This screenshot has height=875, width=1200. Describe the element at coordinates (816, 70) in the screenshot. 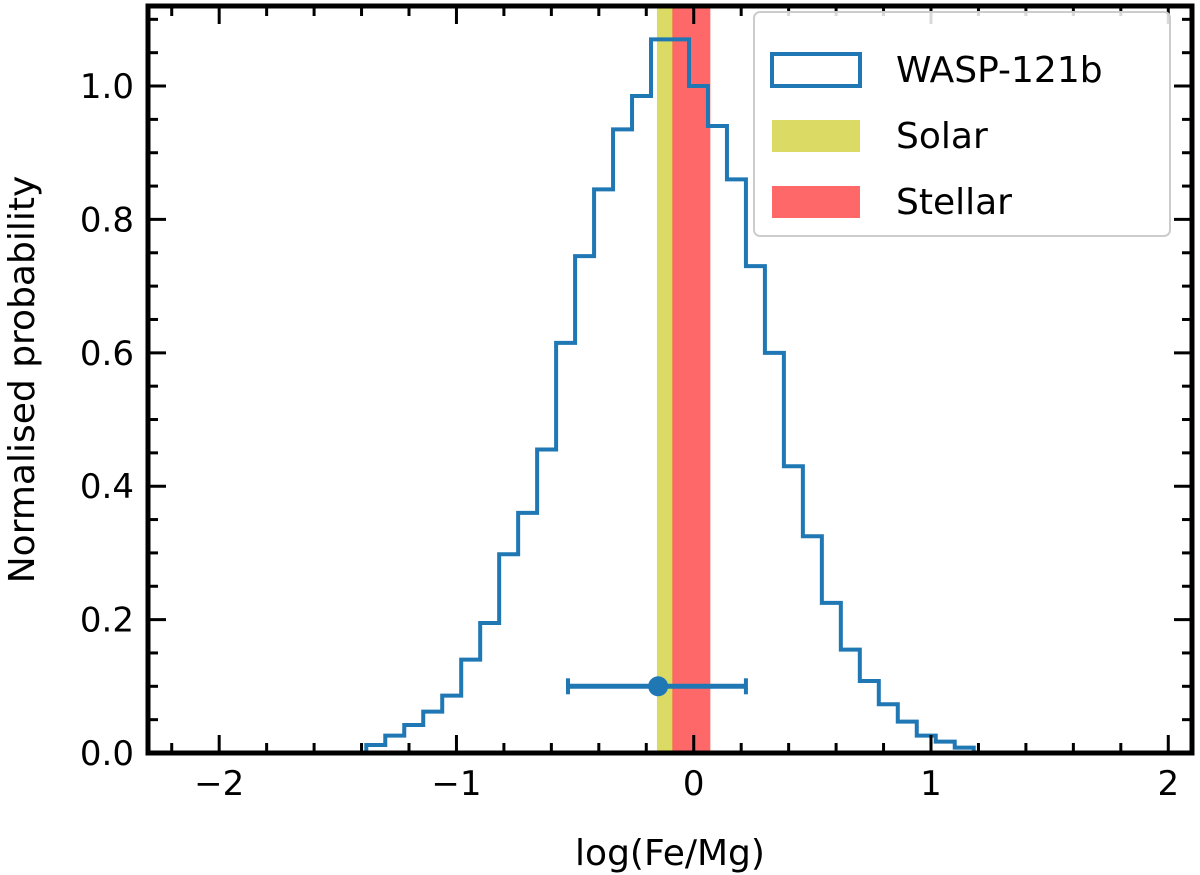

I see `legend-swatch-wasp-121b` at that location.